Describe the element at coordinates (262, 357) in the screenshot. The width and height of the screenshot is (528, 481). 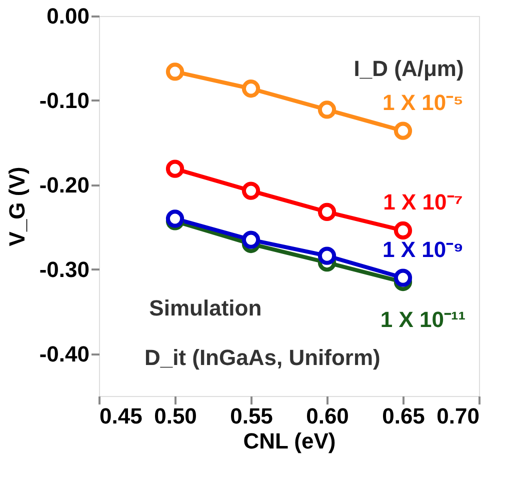
I see `annotation: D_it (InGaAs, Uniform)` at that location.